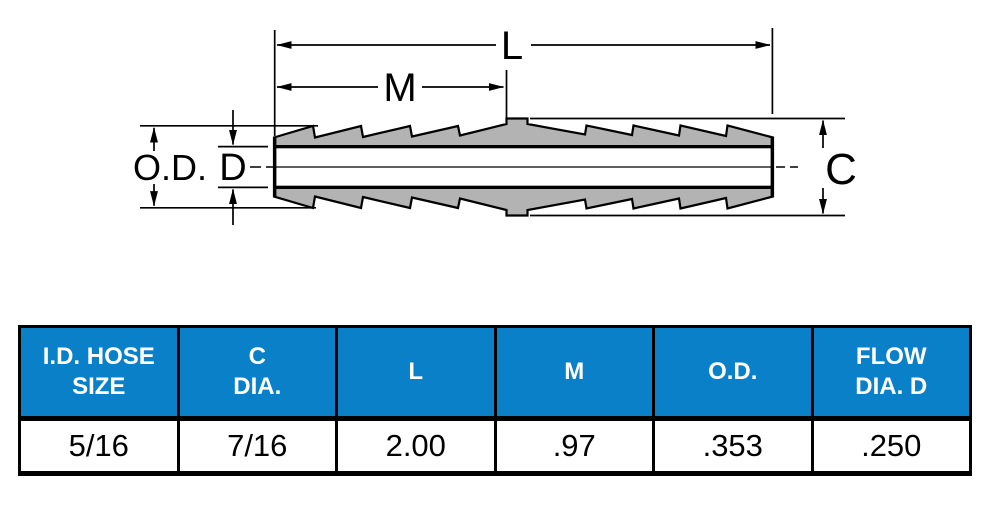  What do you see at coordinates (257, 386) in the screenshot?
I see `header-line: DIA.` at bounding box center [257, 386].